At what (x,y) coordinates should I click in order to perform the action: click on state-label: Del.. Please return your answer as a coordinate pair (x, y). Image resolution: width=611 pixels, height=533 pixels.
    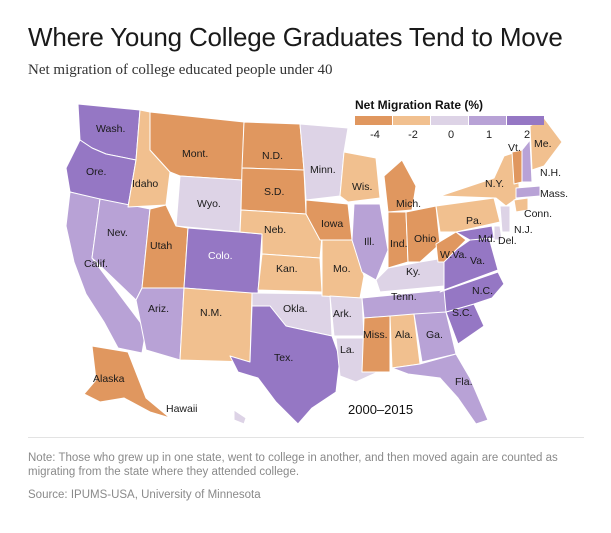
    Looking at the image, I should click on (507, 241).